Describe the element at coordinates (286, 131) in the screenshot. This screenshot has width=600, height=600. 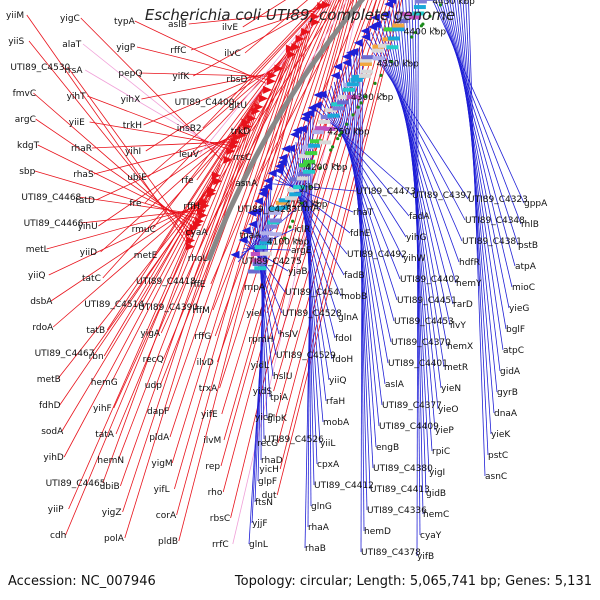
I see `genome-backbone` at that location.